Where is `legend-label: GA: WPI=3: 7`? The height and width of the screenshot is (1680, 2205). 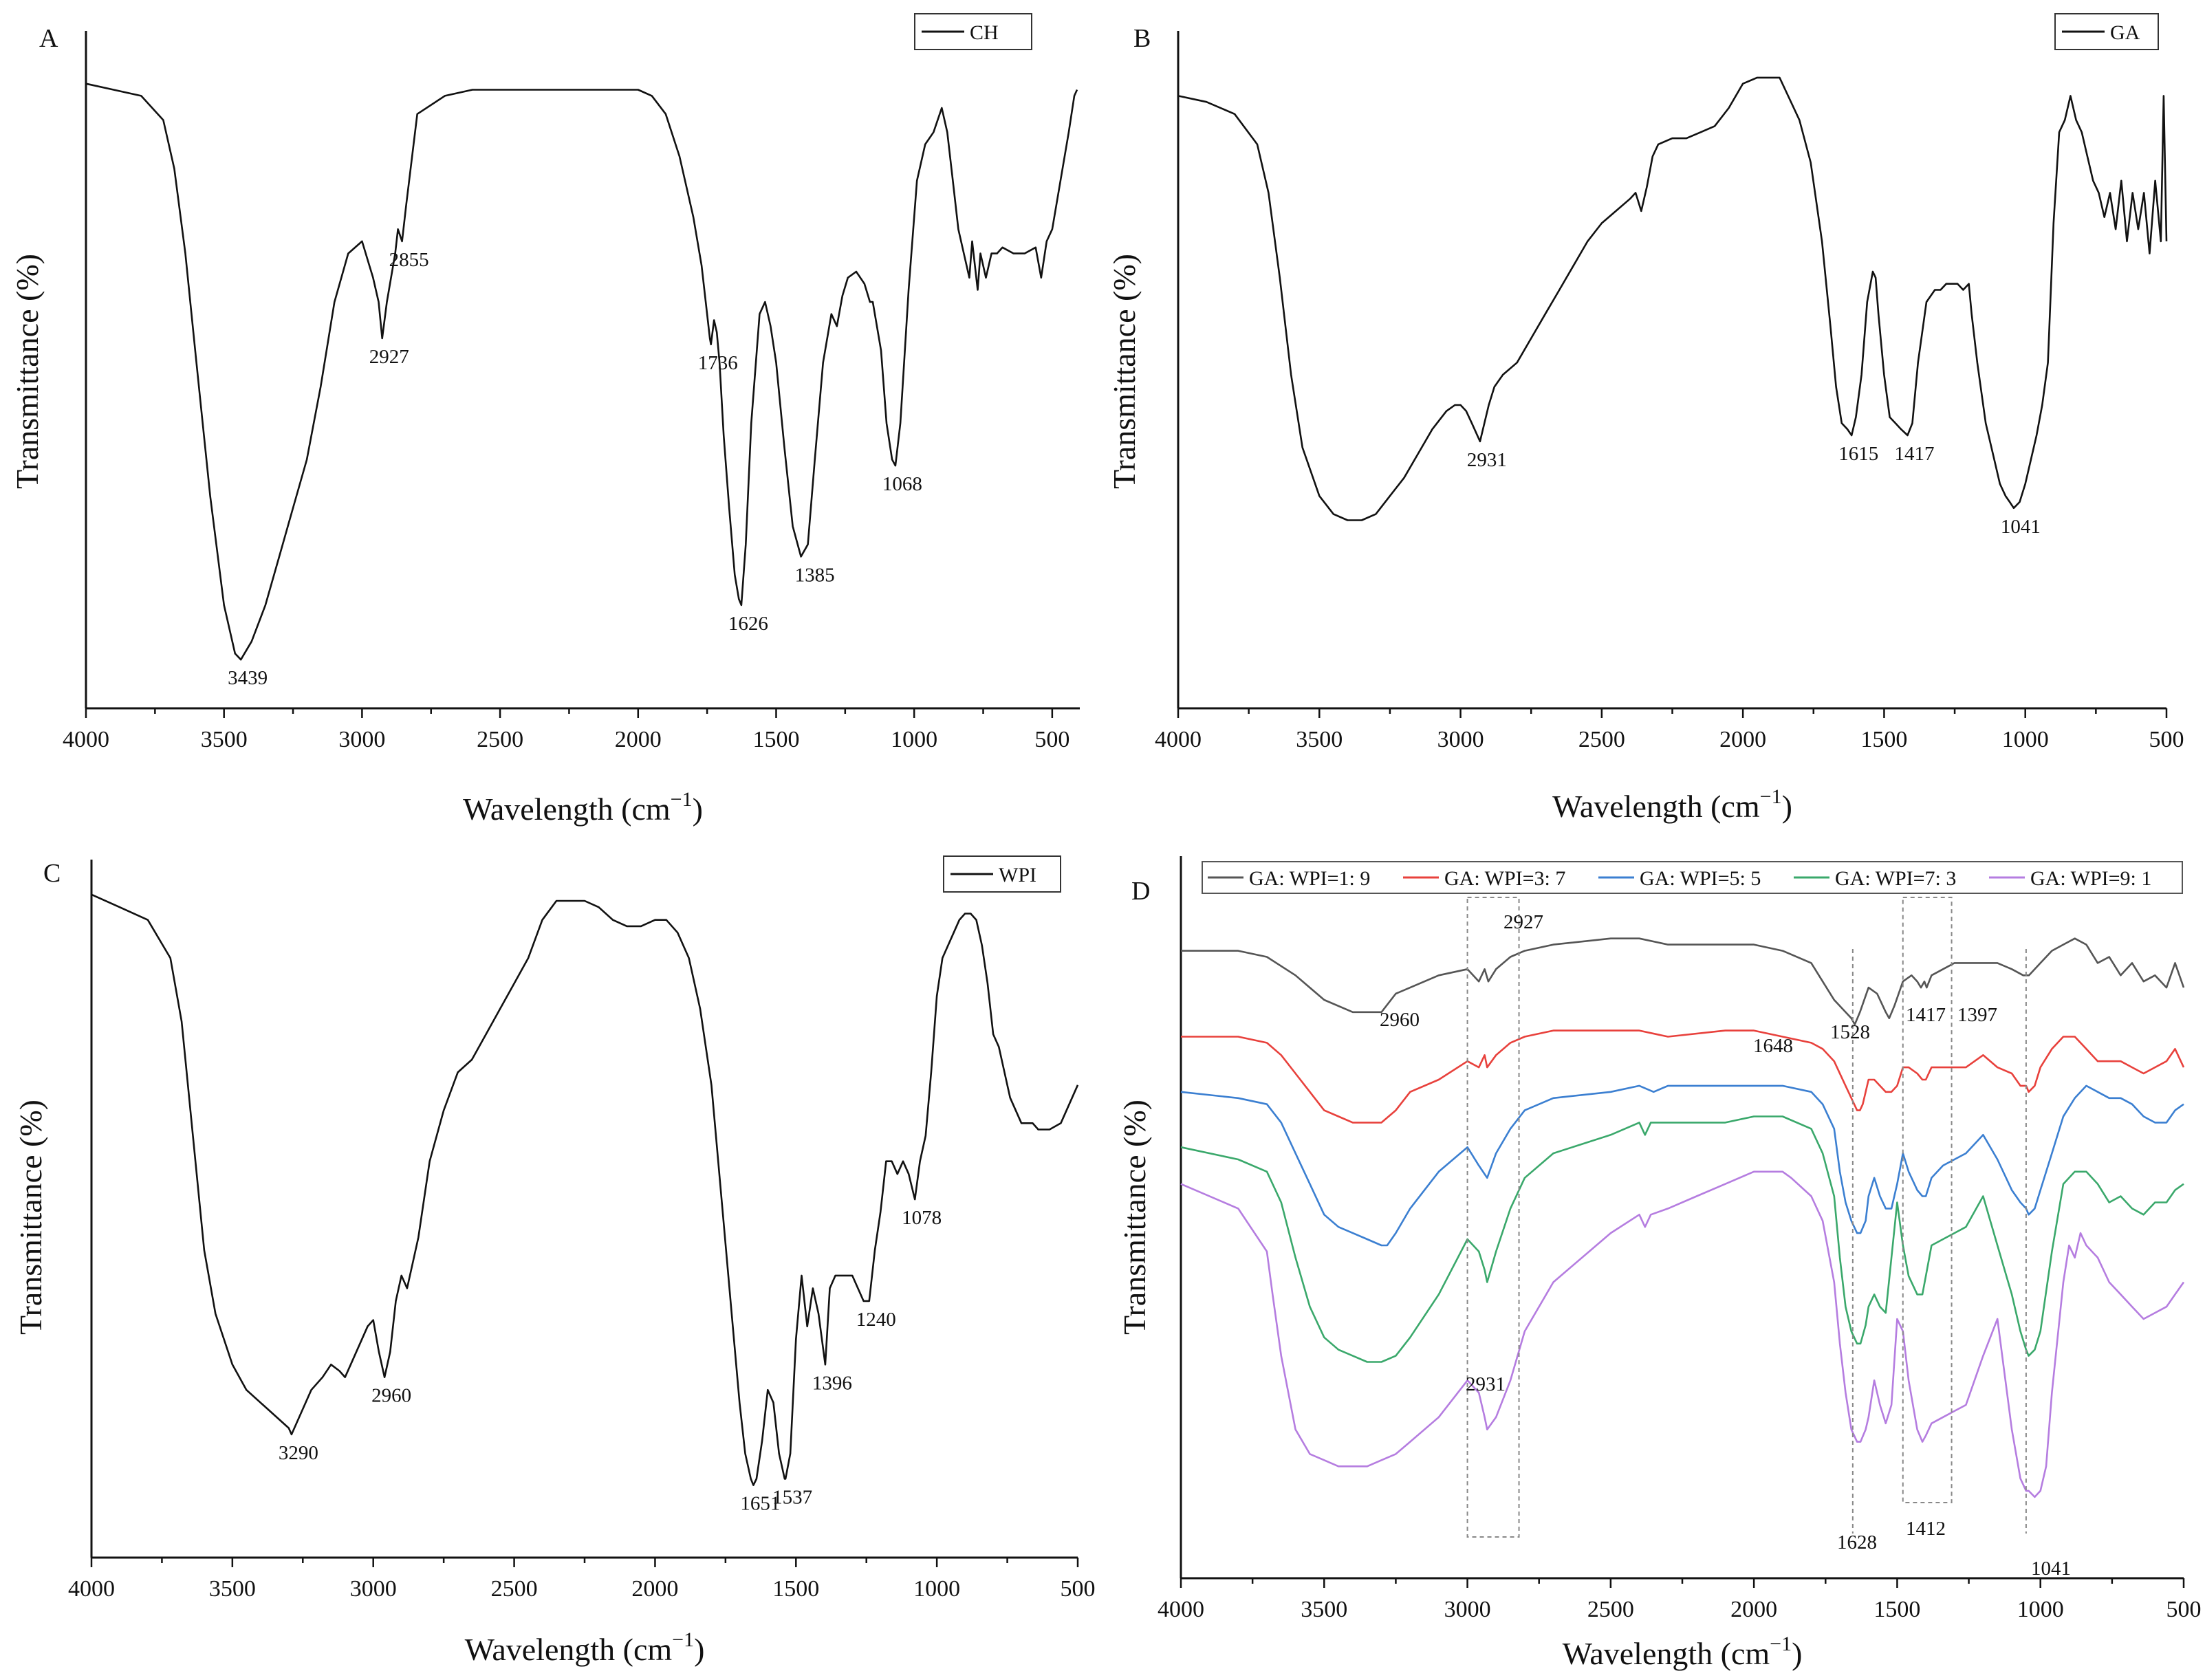
legend-label: GA: WPI=3: 7 is located at coordinates (1504, 878).